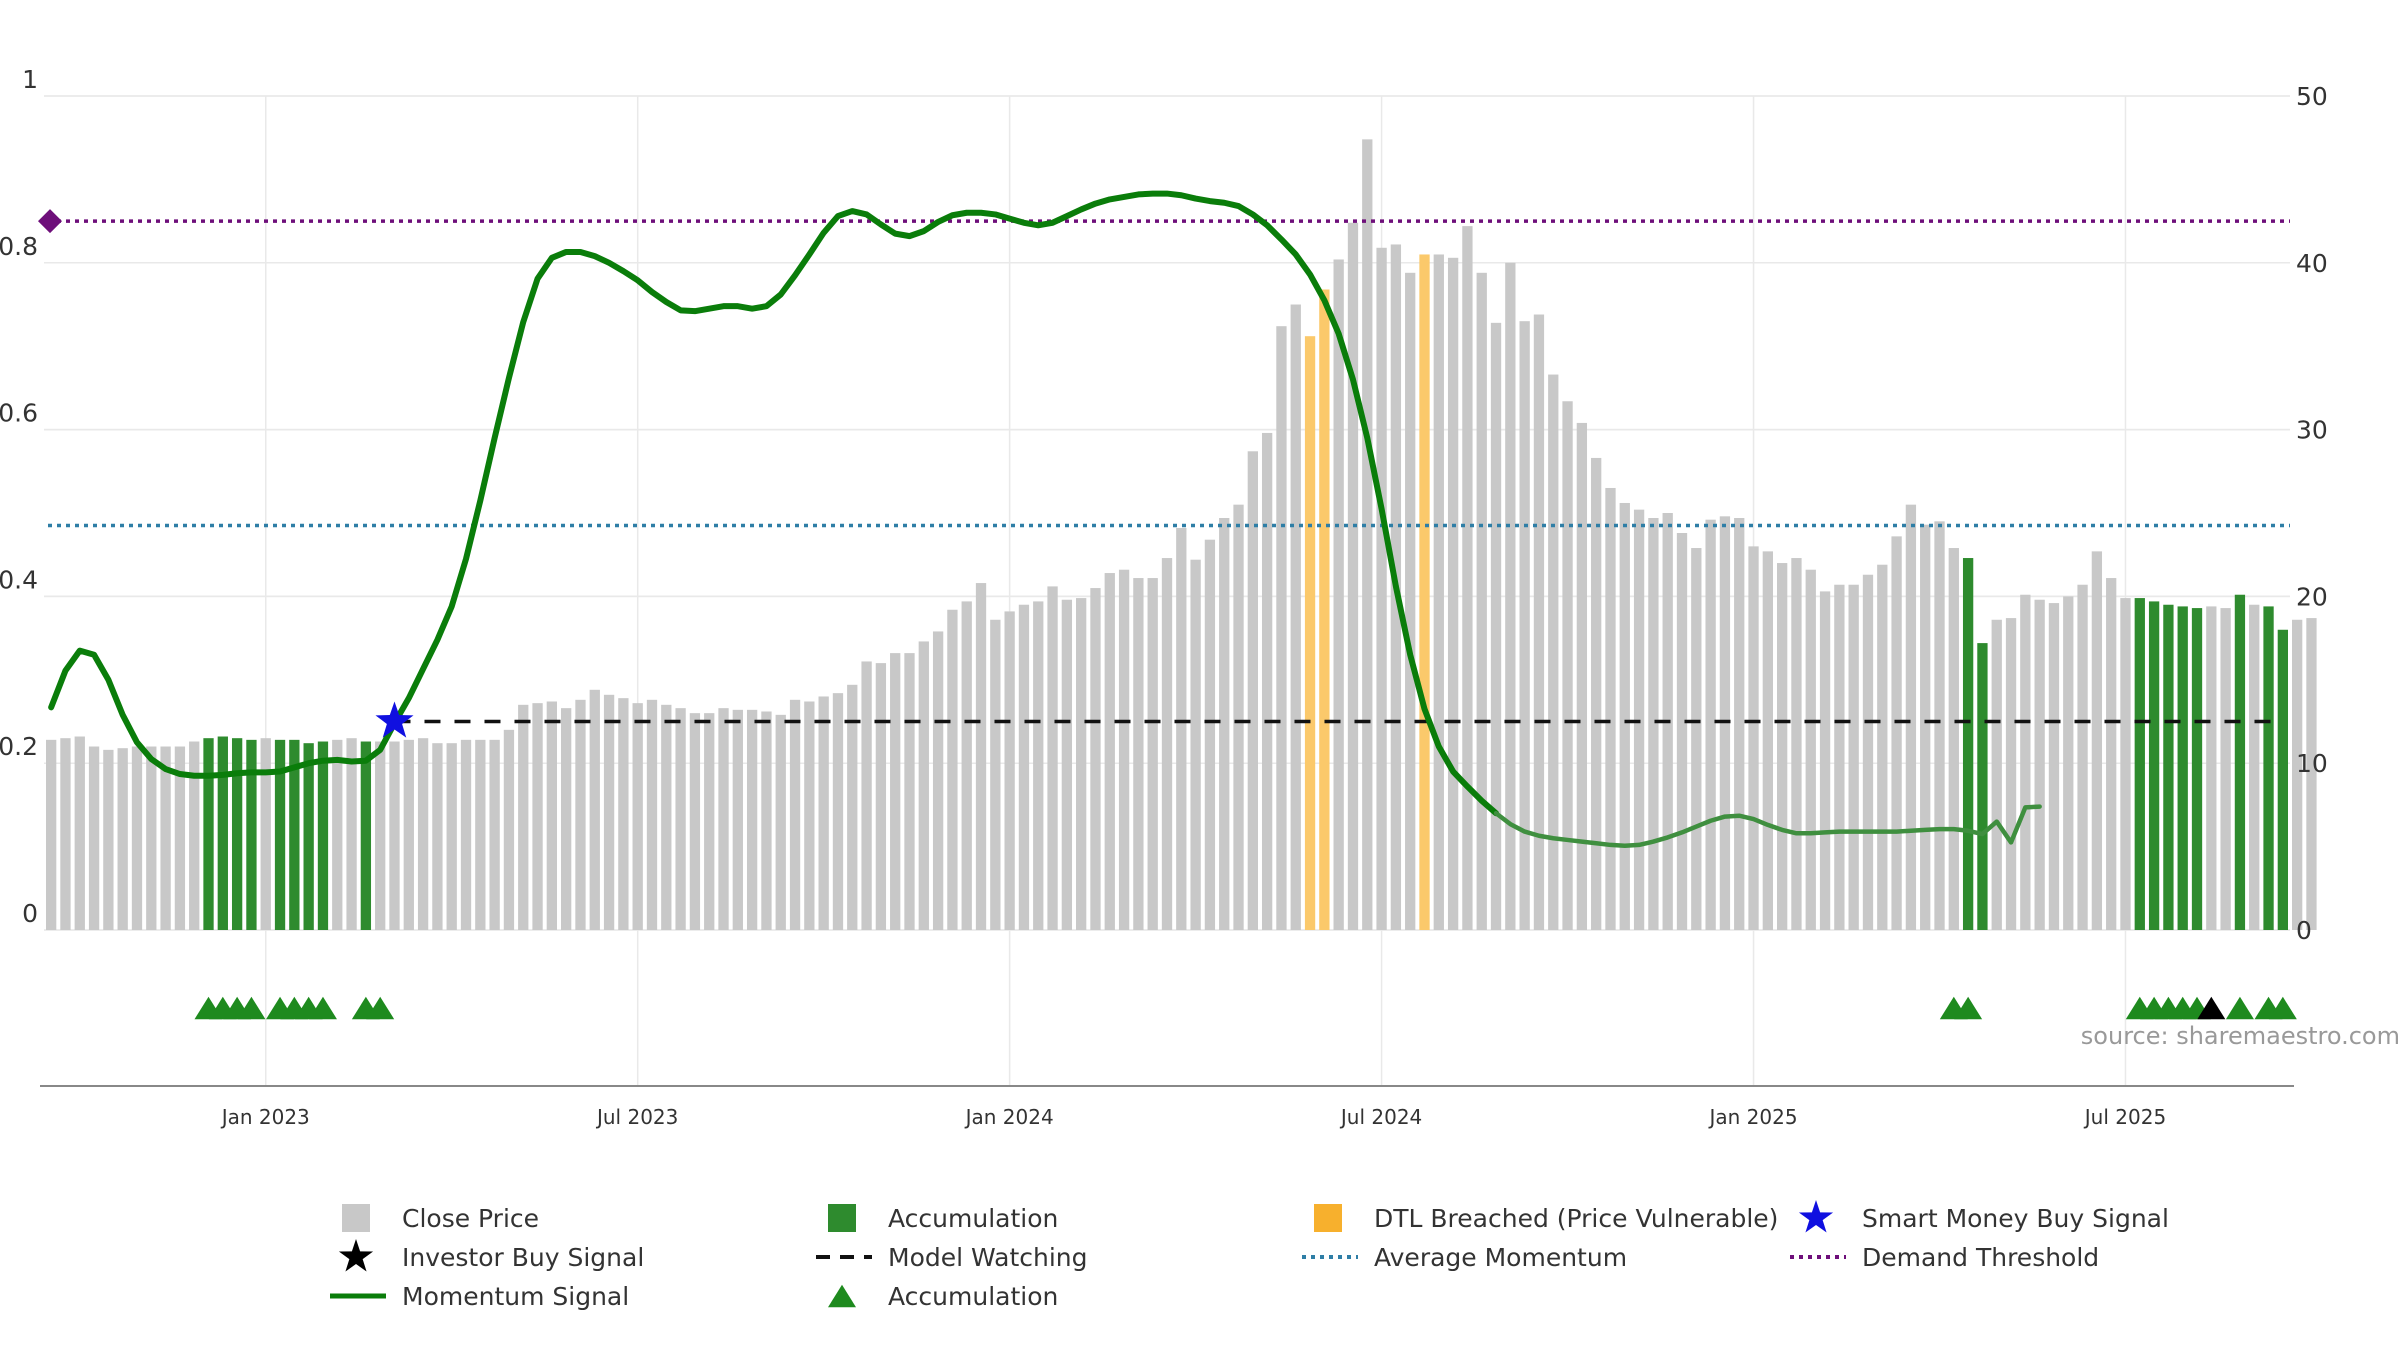 This screenshot has width=2400, height=1354. What do you see at coordinates (2240, 1036) in the screenshot?
I see `source-credit: source: sharemaestro.com` at bounding box center [2240, 1036].